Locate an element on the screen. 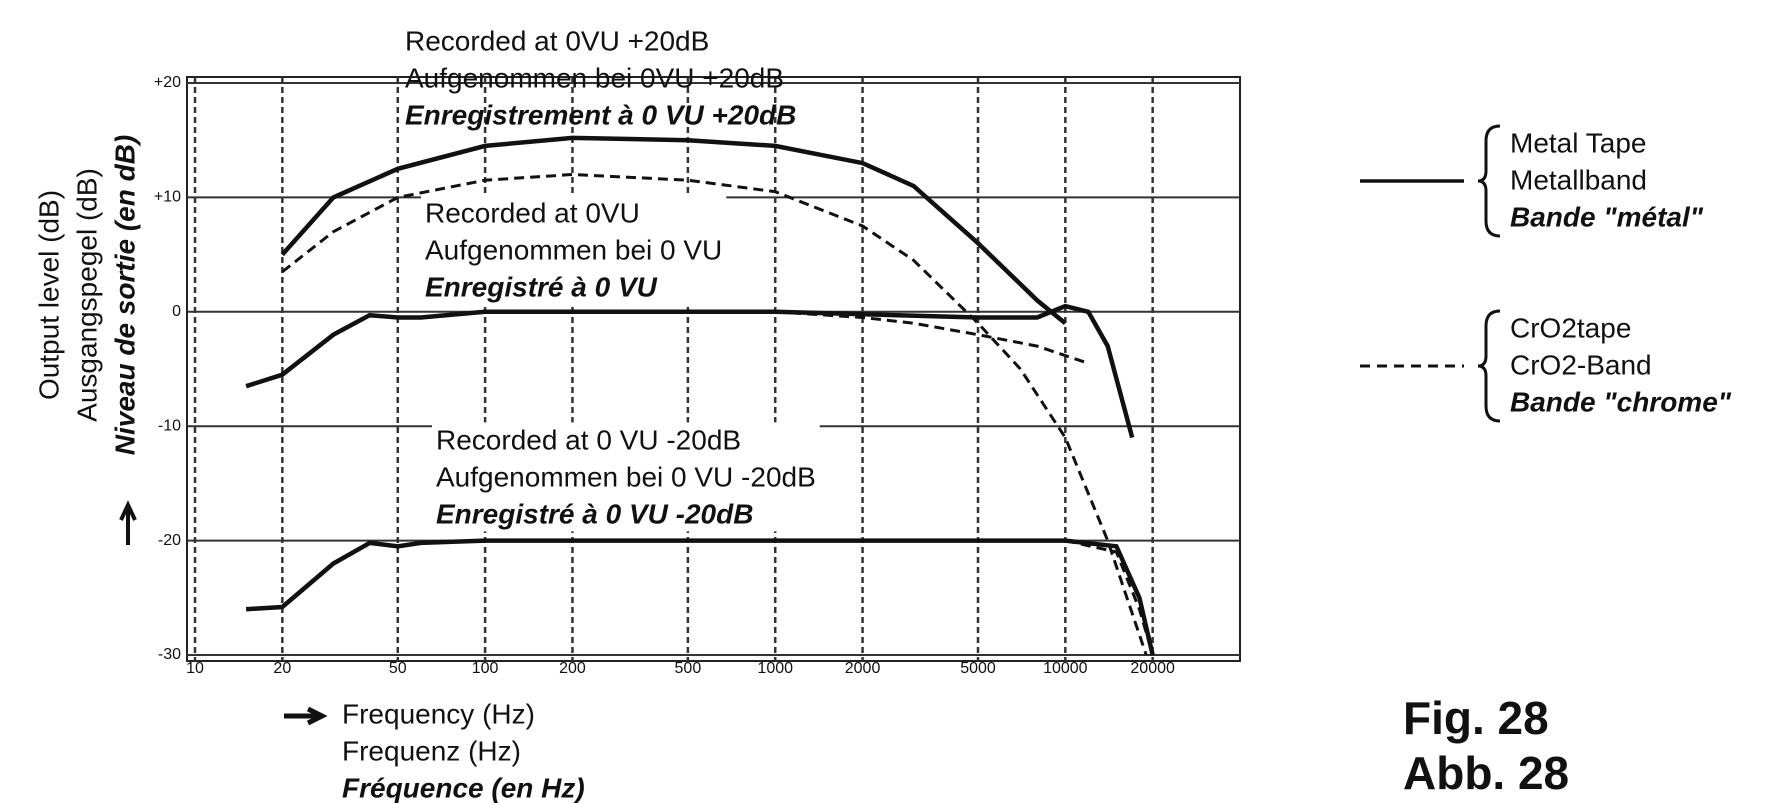  y-tick-label: -30 is located at coordinates (169, 654).